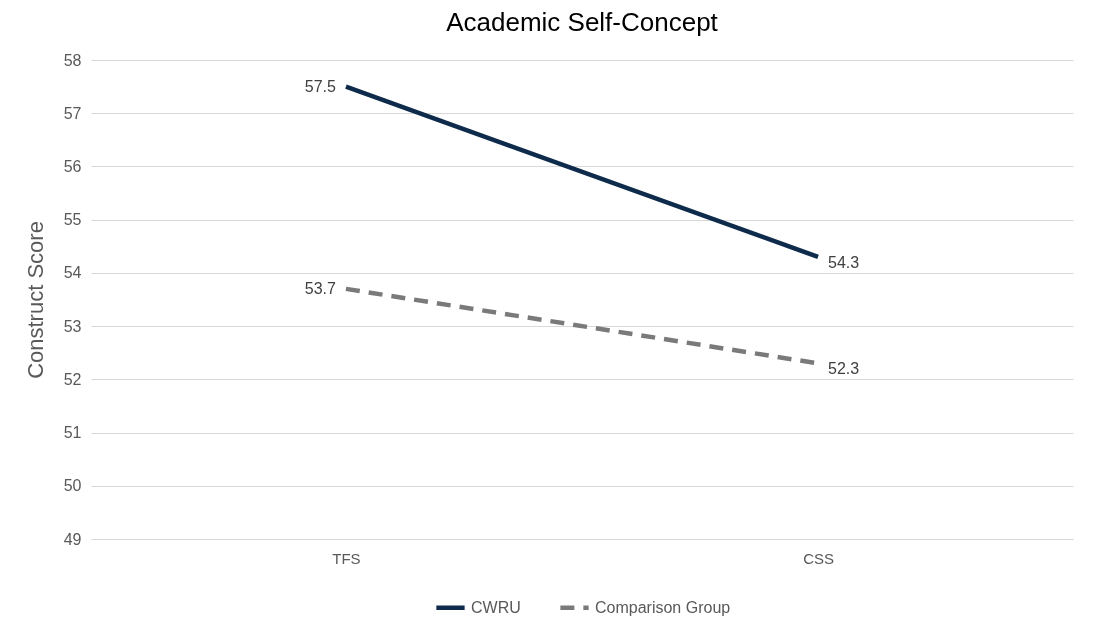 This screenshot has height=627, width=1098. Describe the element at coordinates (346, 558) in the screenshot. I see `x-tick-label: TFS` at that location.